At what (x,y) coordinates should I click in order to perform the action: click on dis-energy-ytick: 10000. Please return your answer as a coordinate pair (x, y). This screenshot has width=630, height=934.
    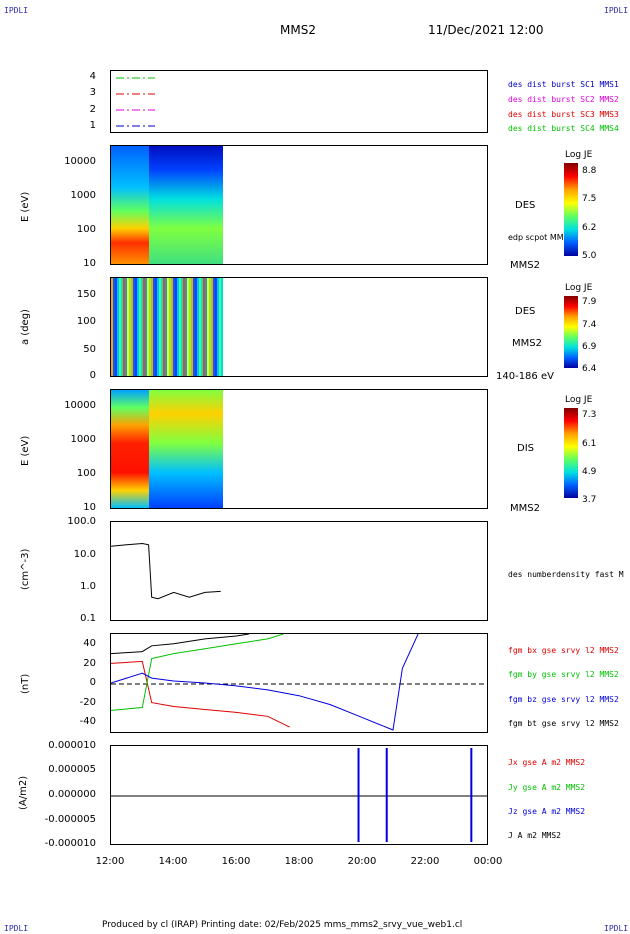
    Looking at the image, I should click on (80, 405).